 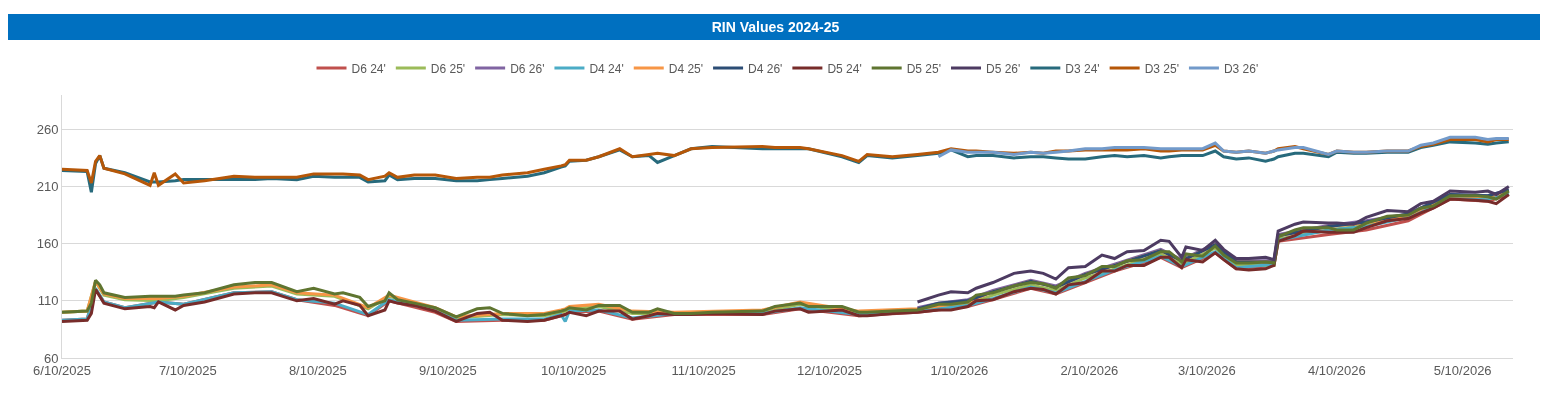 What do you see at coordinates (48, 301) in the screenshot?
I see `y-tick-label: 110` at bounding box center [48, 301].